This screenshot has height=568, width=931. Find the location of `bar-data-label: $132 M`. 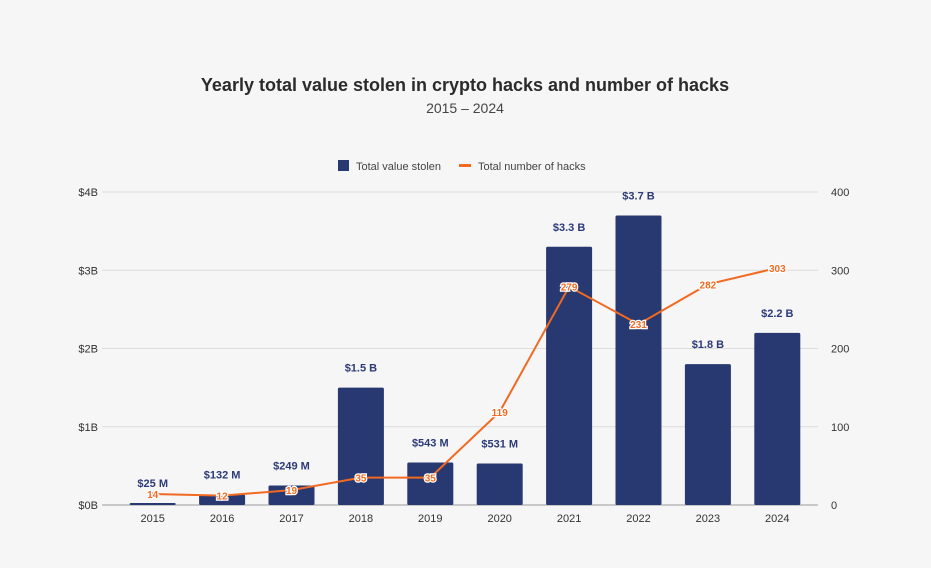

bar-data-label: $132 M is located at coordinates (222, 476).